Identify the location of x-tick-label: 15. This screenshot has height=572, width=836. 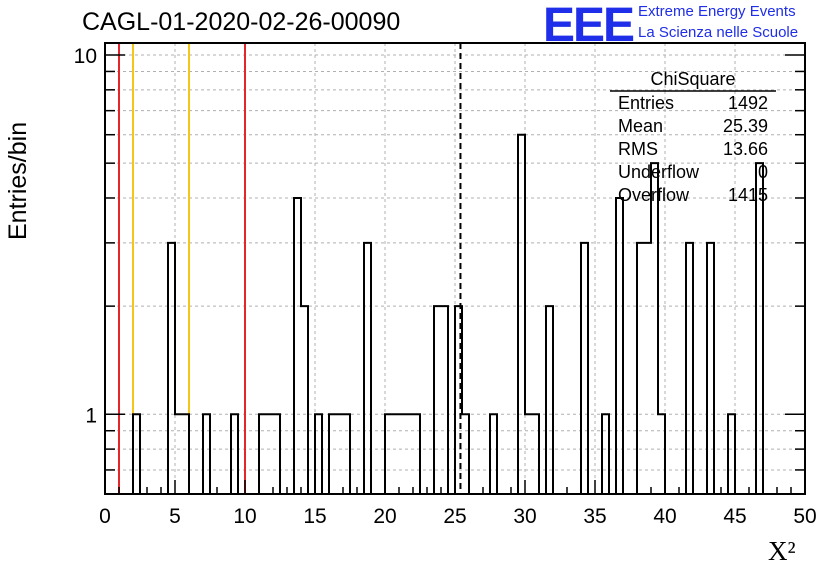
(314, 516).